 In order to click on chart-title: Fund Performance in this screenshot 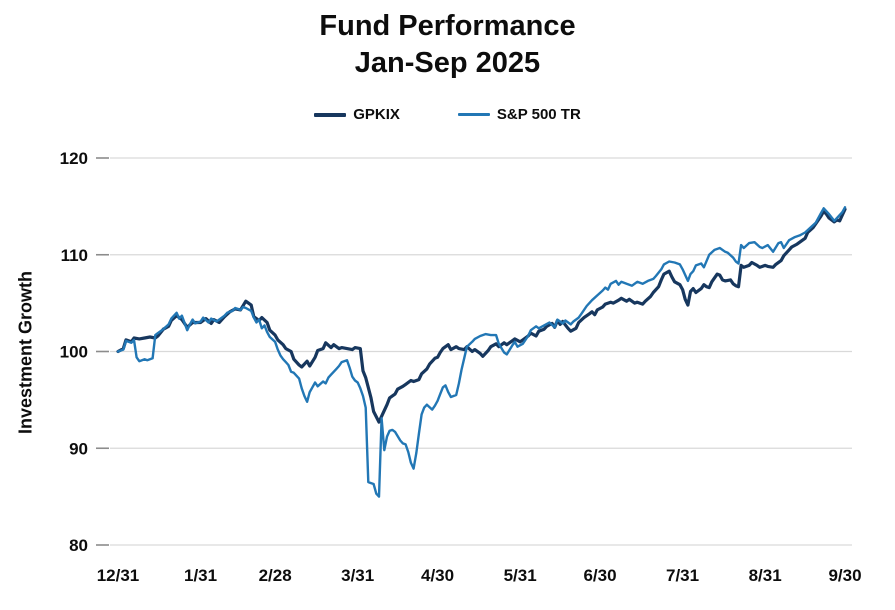, I will do `click(447, 26)`.